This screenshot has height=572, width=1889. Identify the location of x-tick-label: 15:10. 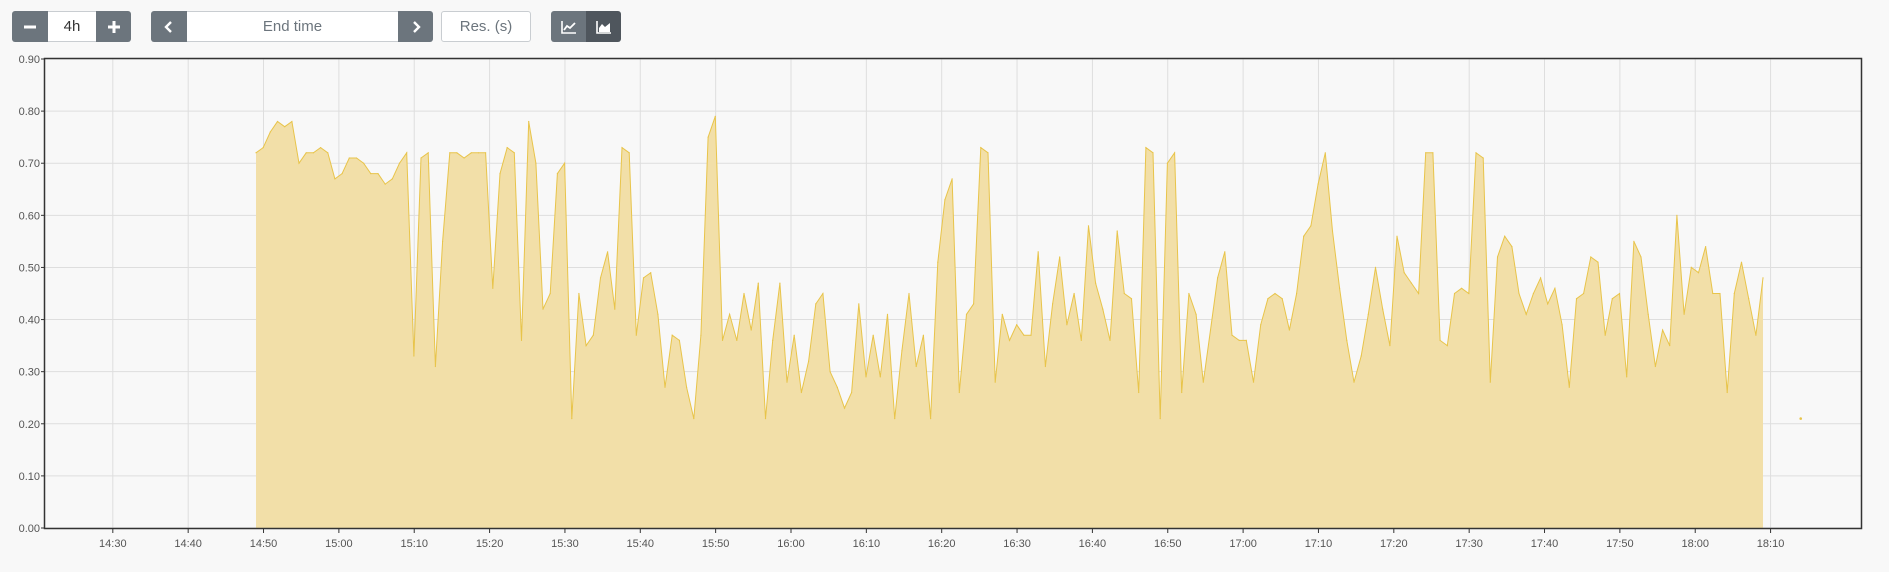
(414, 544).